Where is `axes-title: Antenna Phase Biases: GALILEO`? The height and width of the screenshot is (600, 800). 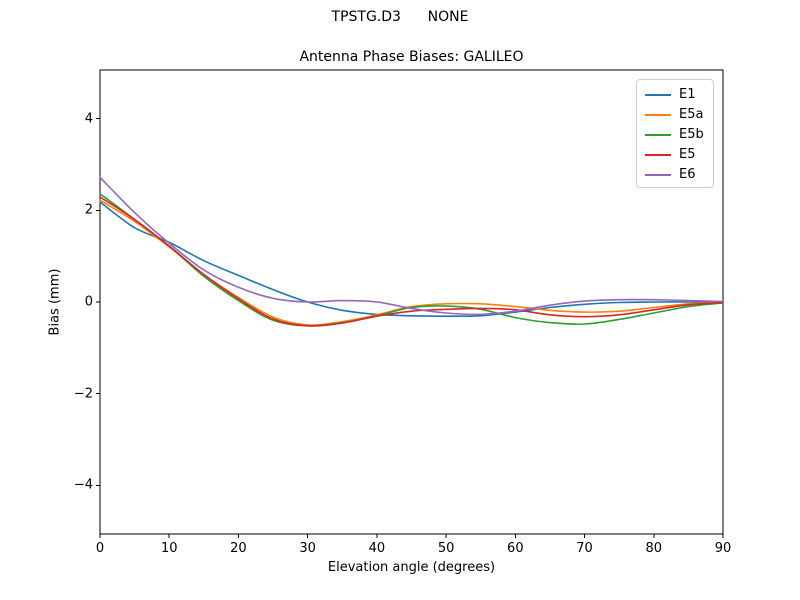 axes-title: Antenna Phase Biases: GALILEO is located at coordinates (411, 57).